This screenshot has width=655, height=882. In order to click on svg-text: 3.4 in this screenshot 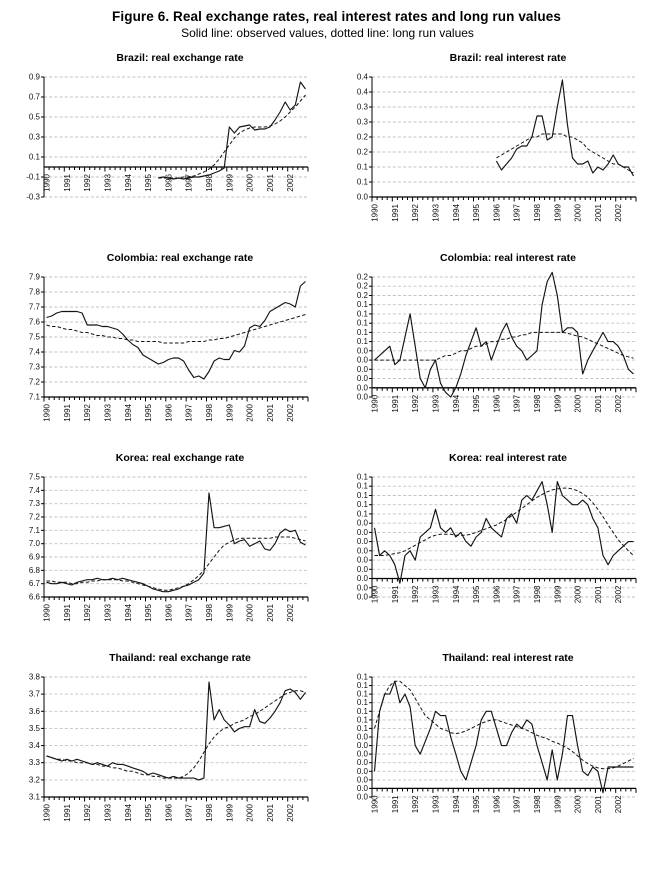, I will do `click(35, 745)`.